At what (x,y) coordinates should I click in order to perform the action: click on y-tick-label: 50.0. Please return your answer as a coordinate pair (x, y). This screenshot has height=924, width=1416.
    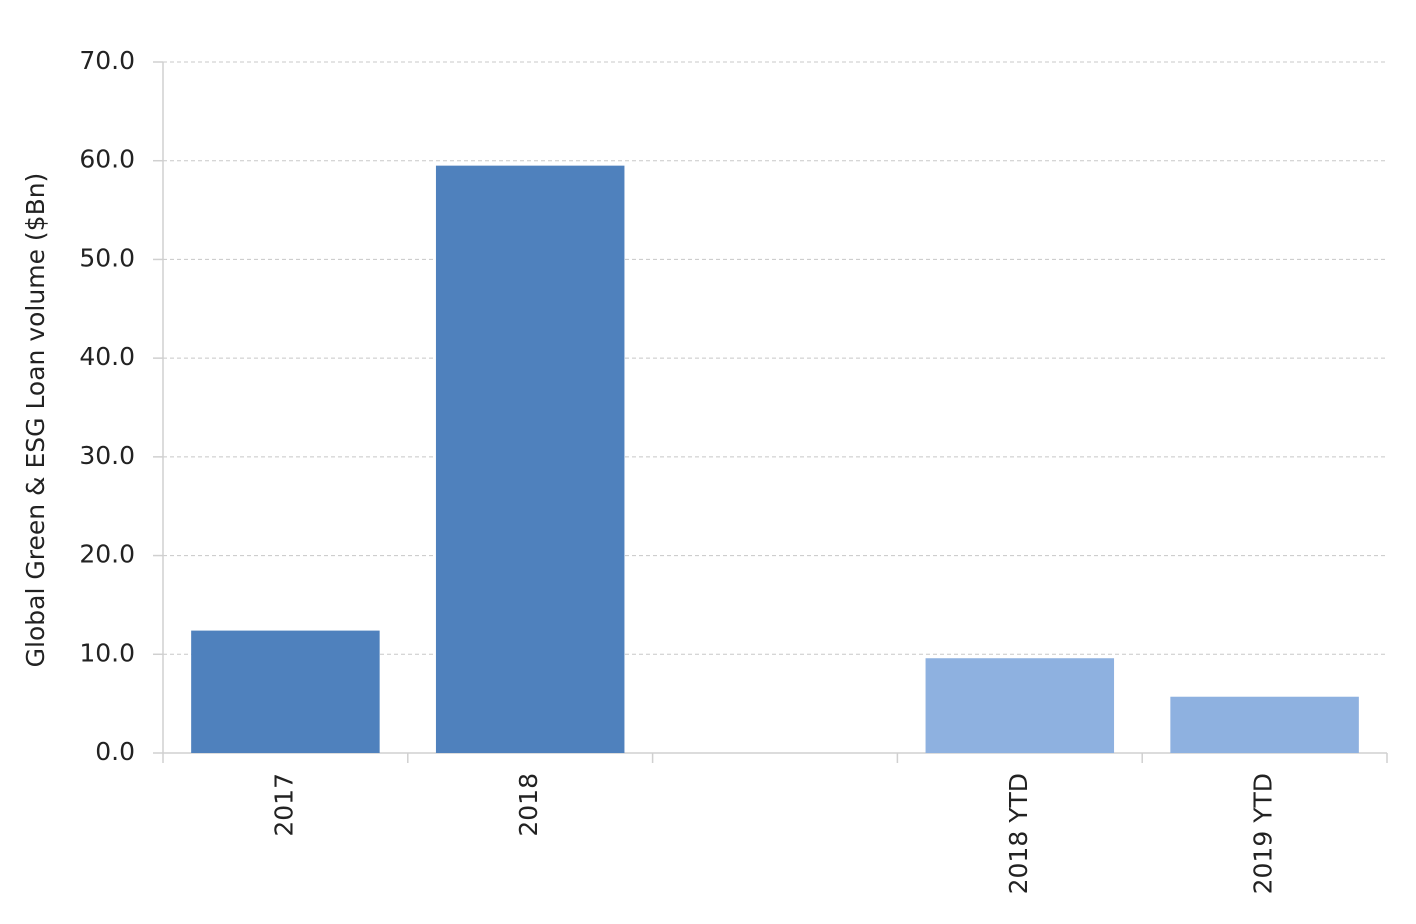
    Looking at the image, I should click on (107, 257).